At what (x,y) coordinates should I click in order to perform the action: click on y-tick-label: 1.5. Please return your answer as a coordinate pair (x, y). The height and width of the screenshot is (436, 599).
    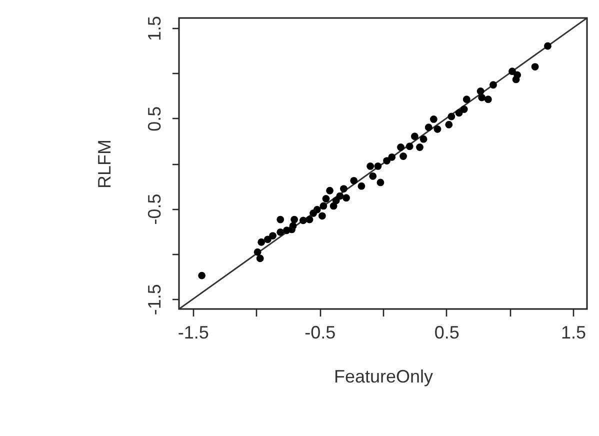
    Looking at the image, I should click on (154, 28).